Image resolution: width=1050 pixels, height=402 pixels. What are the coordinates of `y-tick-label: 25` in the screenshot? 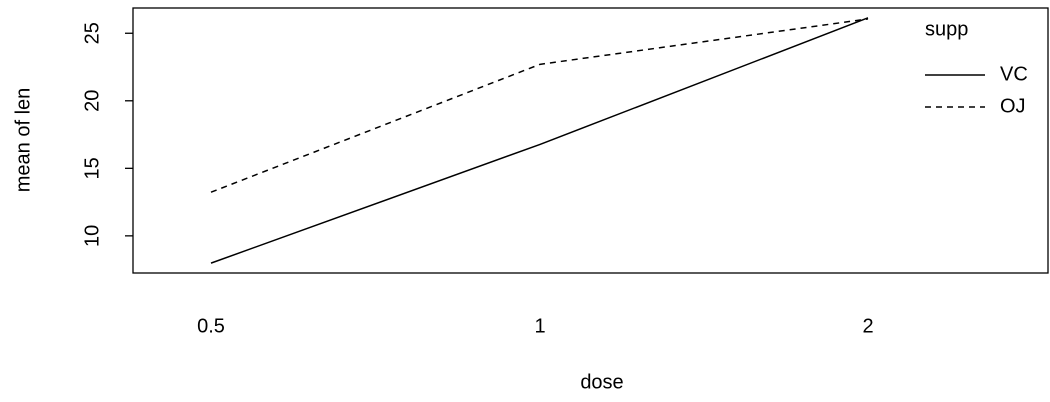 It's located at (92, 33).